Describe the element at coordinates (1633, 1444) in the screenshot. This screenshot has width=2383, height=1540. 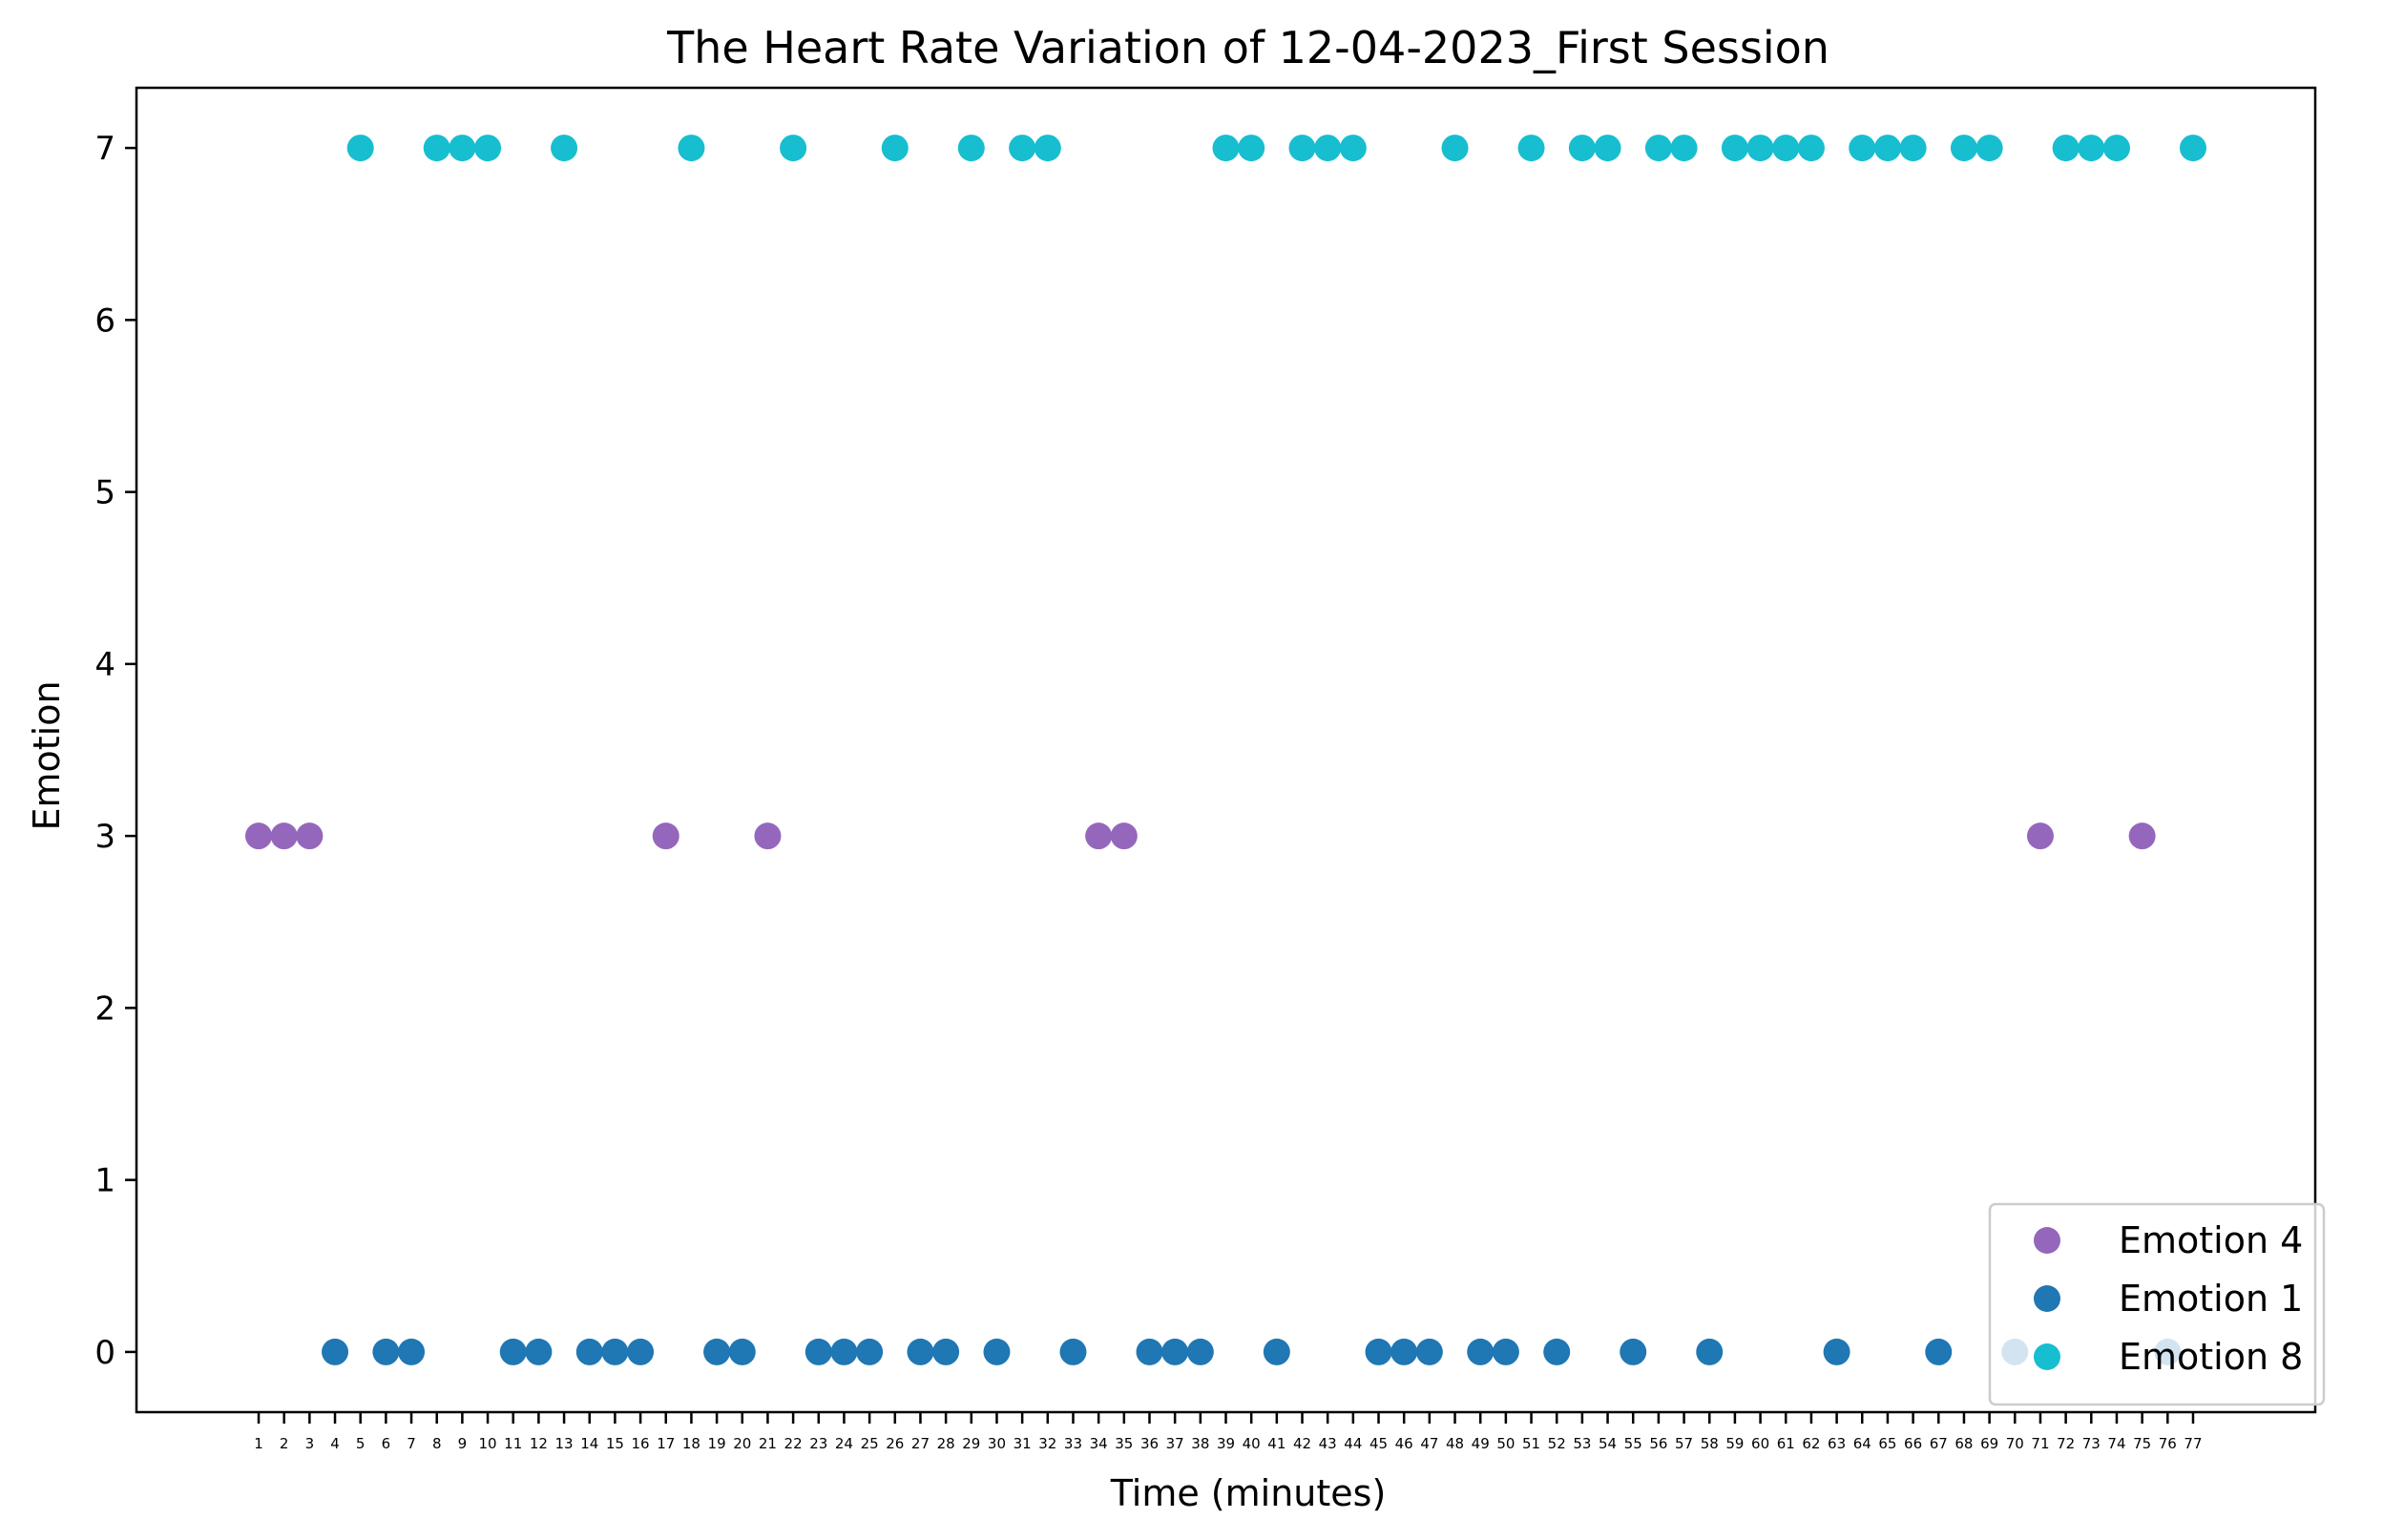
I see `x-tick-label: 55` at that location.